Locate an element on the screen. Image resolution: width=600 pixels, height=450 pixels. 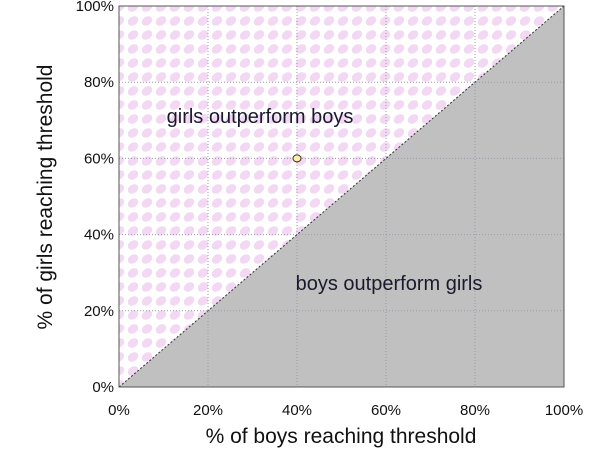
data-points is located at coordinates (297, 158).